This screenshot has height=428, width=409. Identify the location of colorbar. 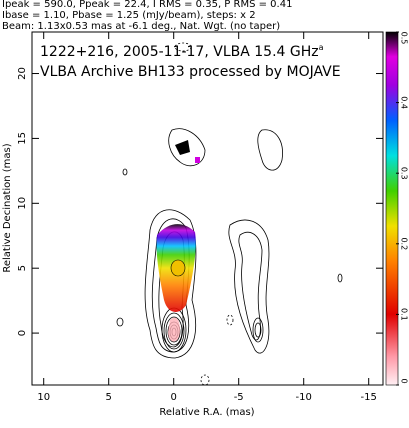
(392, 208).